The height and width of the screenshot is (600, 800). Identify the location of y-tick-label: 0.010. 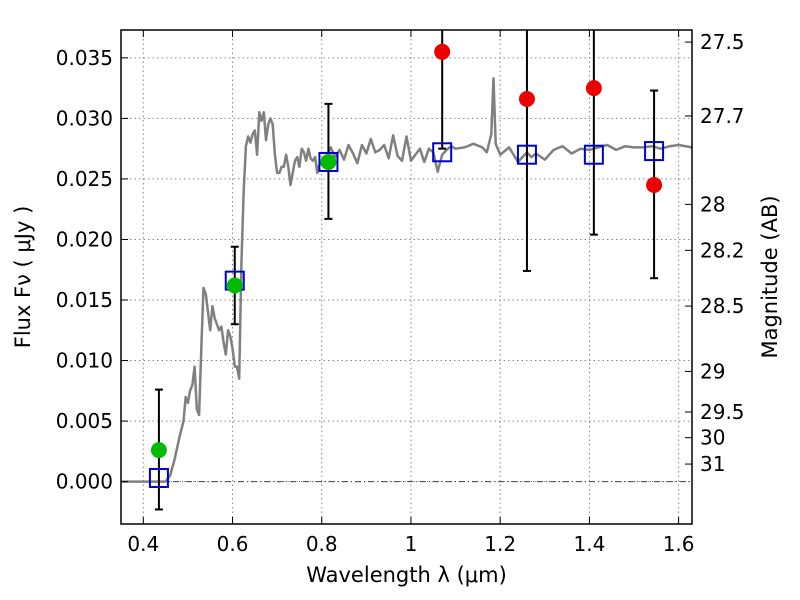
(84, 361).